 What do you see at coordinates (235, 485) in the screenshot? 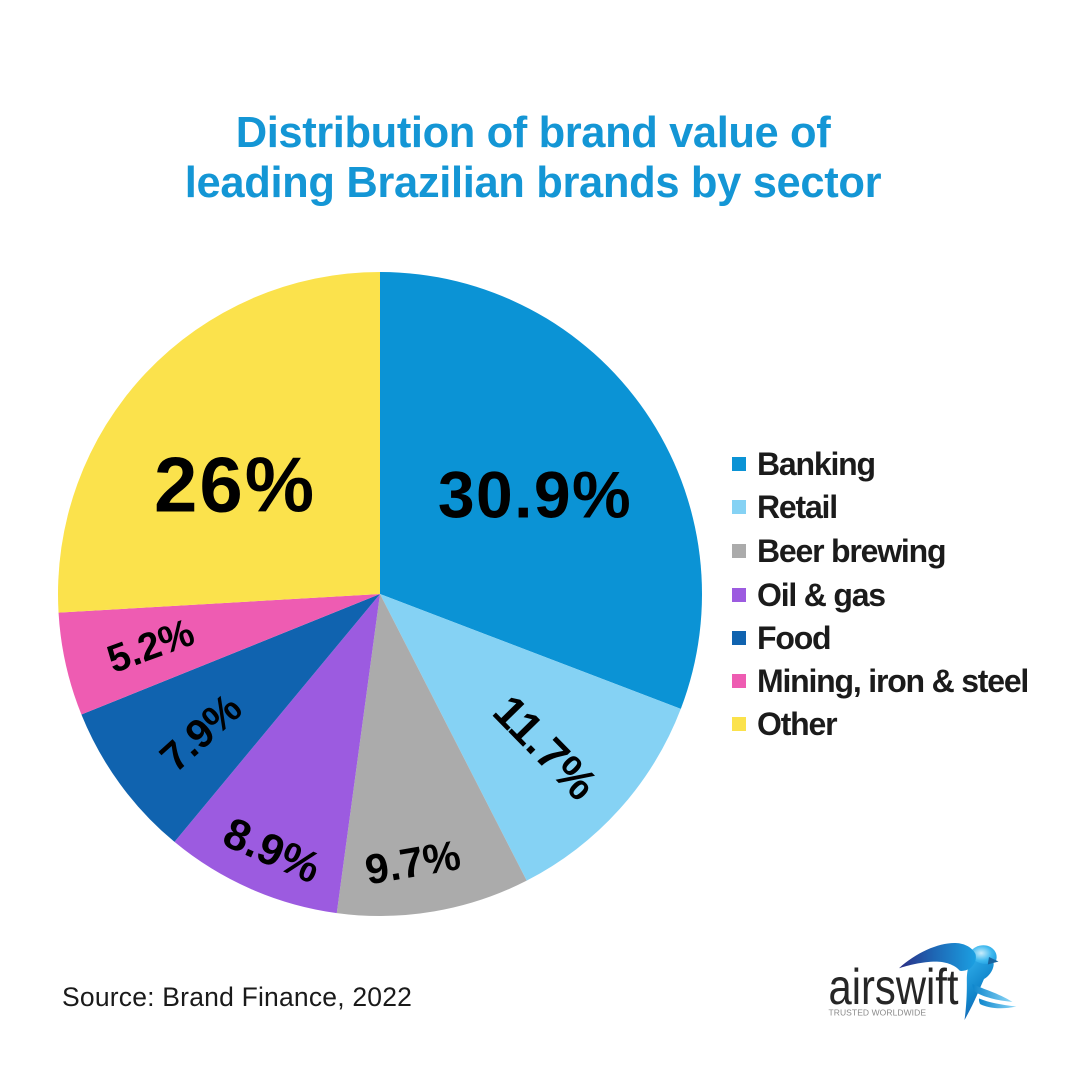
I see `svg-text: 26%` at bounding box center [235, 485].